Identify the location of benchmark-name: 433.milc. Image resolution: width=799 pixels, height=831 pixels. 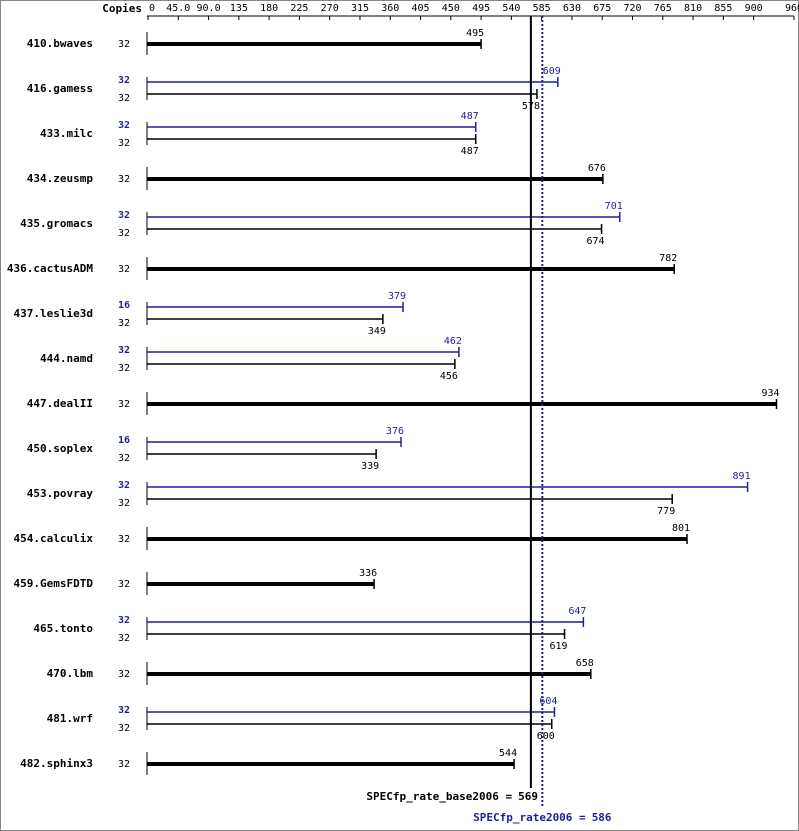
(66, 133).